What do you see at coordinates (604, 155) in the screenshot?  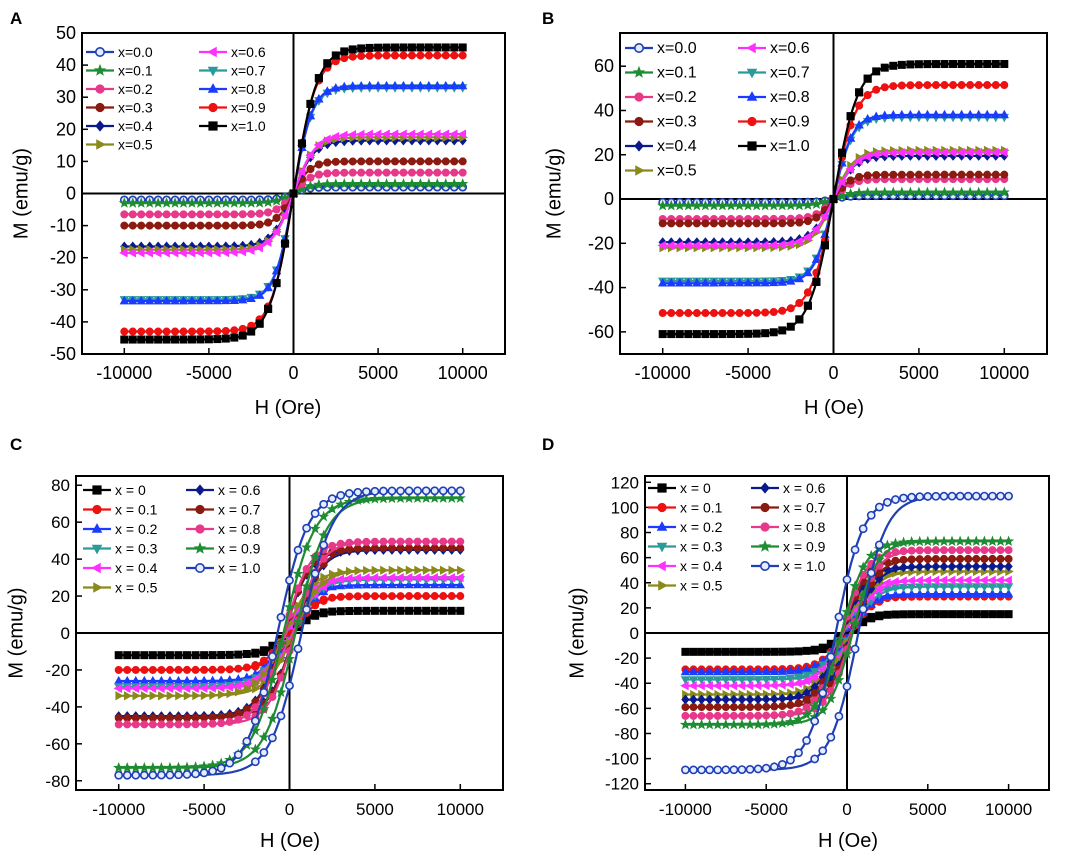 I see `y-tick-label: 20` at bounding box center [604, 155].